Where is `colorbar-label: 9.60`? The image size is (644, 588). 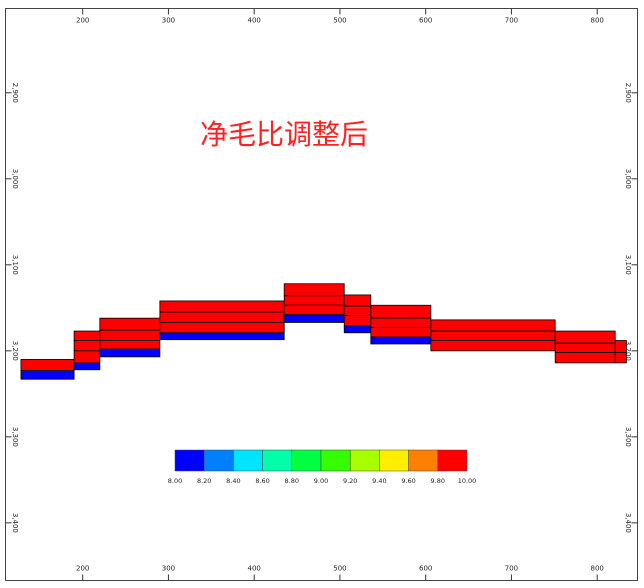 colorbar-label: 9.60 is located at coordinates (408, 481).